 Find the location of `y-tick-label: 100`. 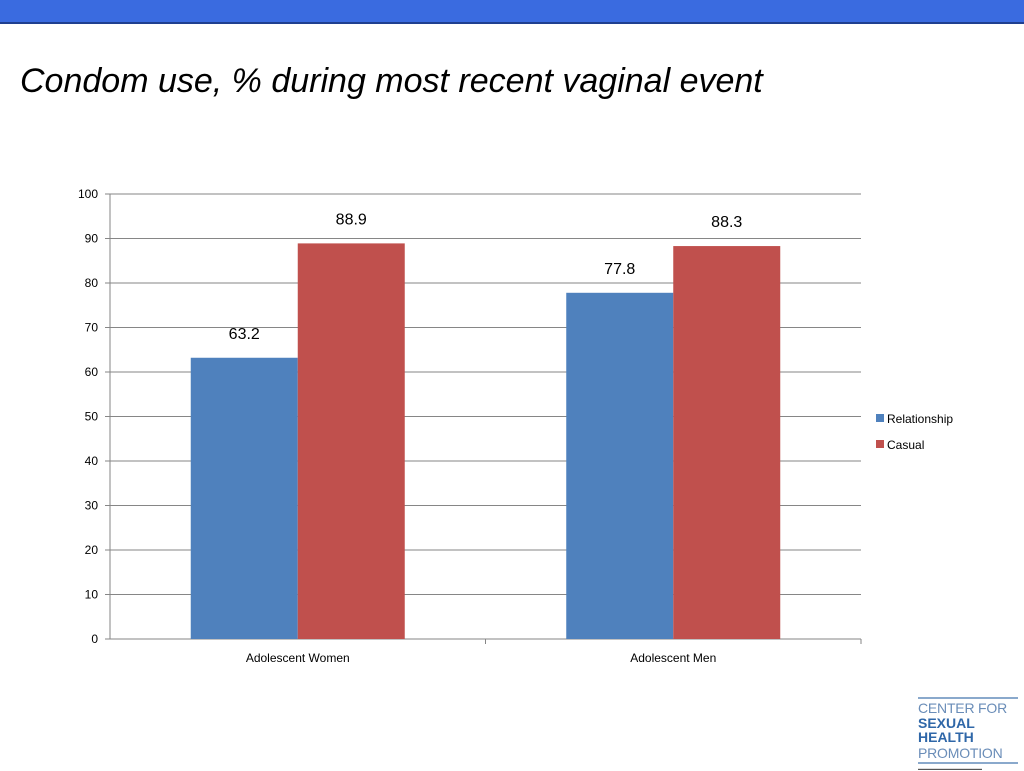

y-tick-label: 100 is located at coordinates (88, 194).